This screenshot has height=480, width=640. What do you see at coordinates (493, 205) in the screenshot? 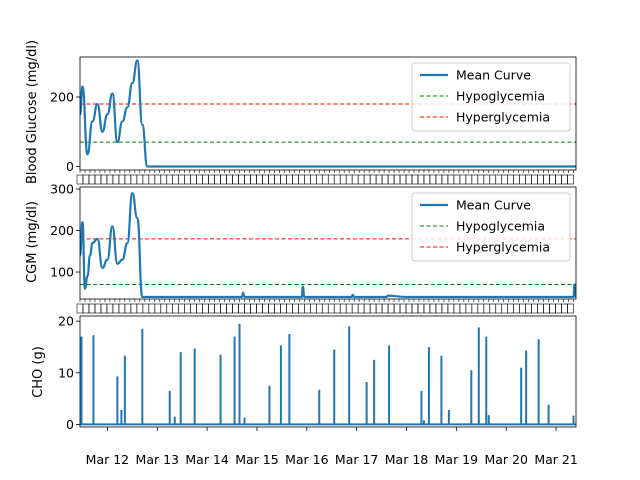
I see `legend-label: Mean Curve` at bounding box center [493, 205].